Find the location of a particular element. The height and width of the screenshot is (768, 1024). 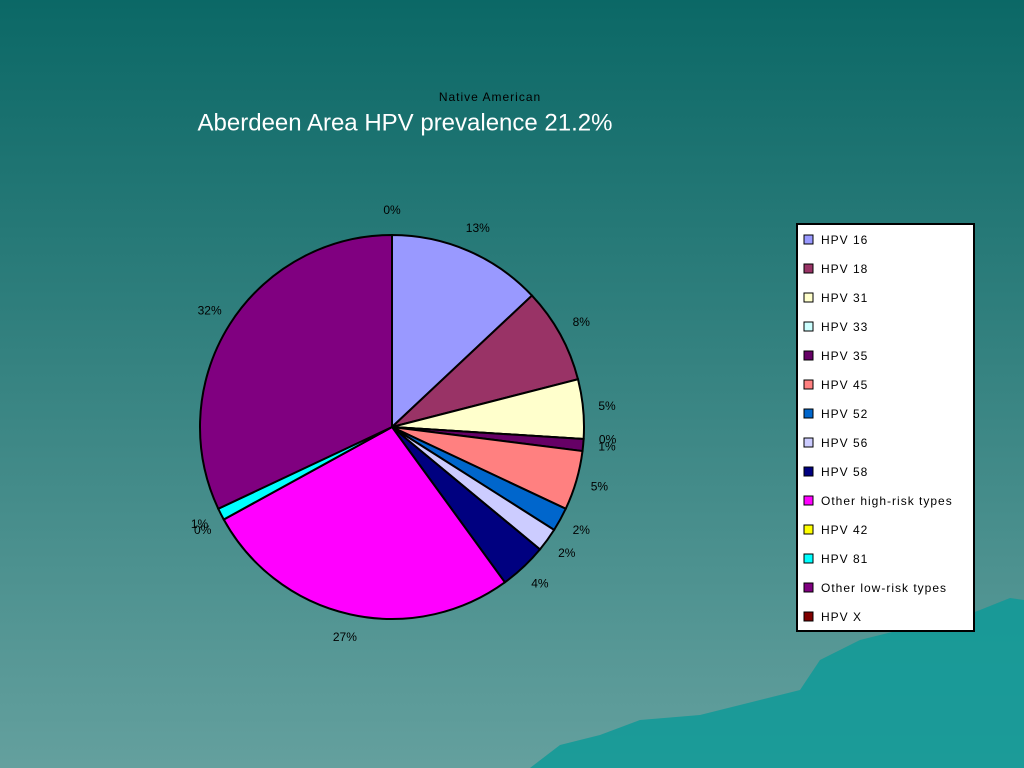

legend-label: HPV 81 is located at coordinates (844, 559).